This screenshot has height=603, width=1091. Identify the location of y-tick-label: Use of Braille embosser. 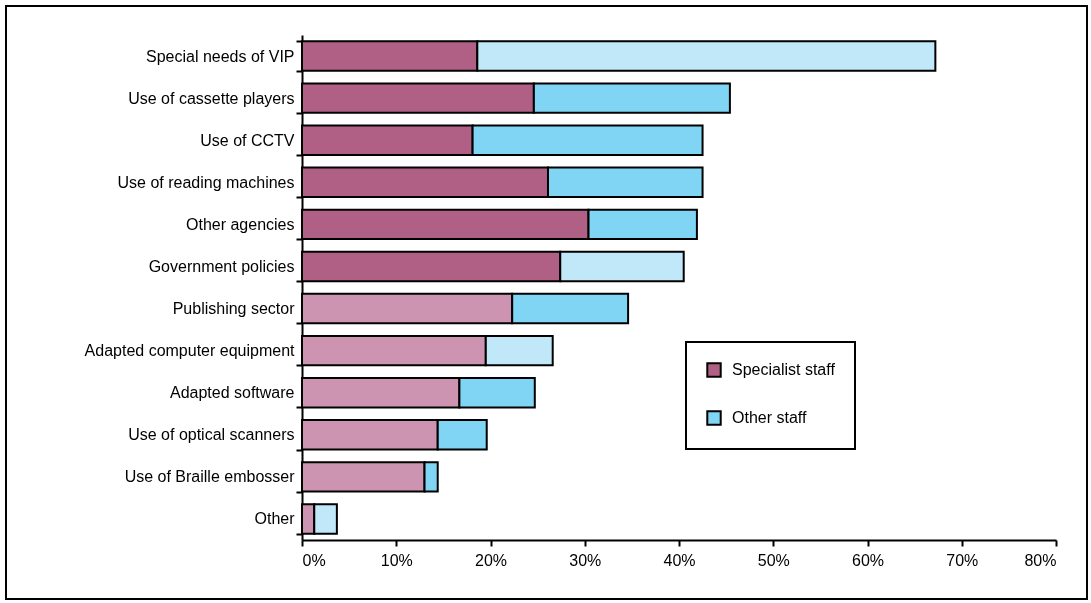
(210, 477).